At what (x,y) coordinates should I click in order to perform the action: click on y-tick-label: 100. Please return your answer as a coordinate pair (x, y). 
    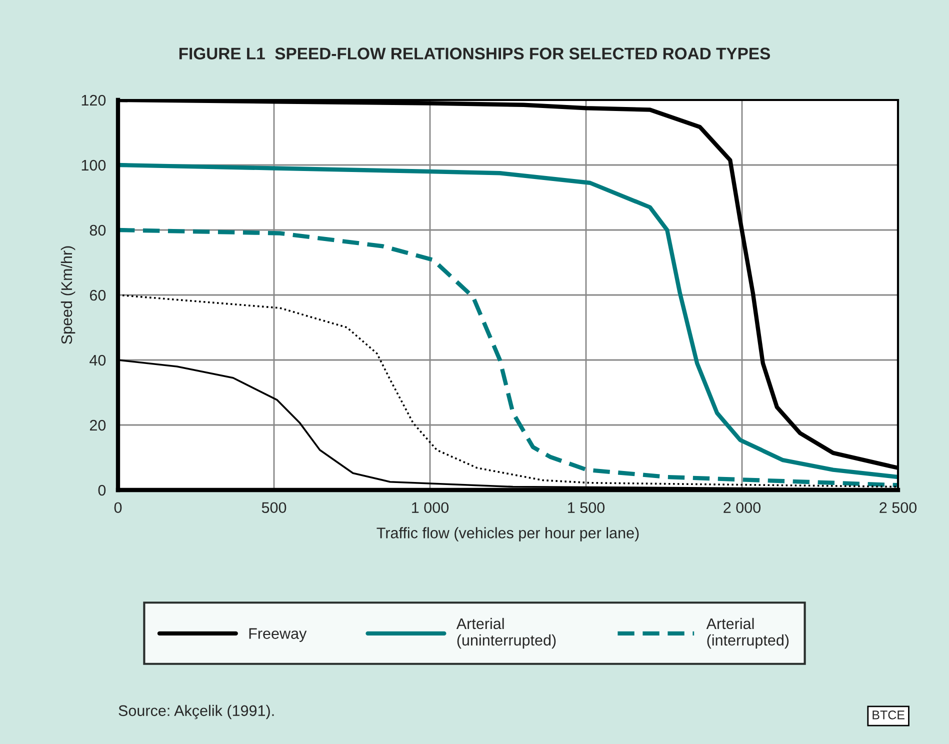
    Looking at the image, I should click on (94, 165).